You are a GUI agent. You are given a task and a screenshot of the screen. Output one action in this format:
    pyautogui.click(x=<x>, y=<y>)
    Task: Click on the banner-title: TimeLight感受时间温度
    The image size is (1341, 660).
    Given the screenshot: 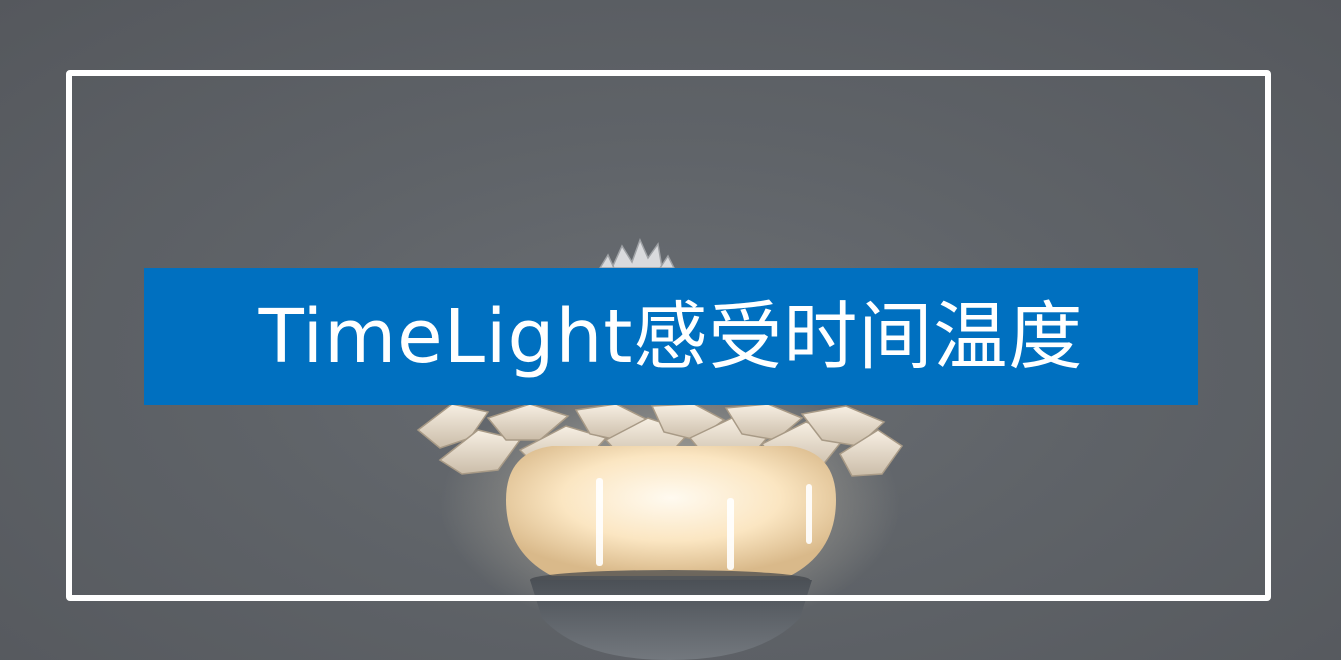 What is the action you would take?
    pyautogui.click(x=671, y=336)
    